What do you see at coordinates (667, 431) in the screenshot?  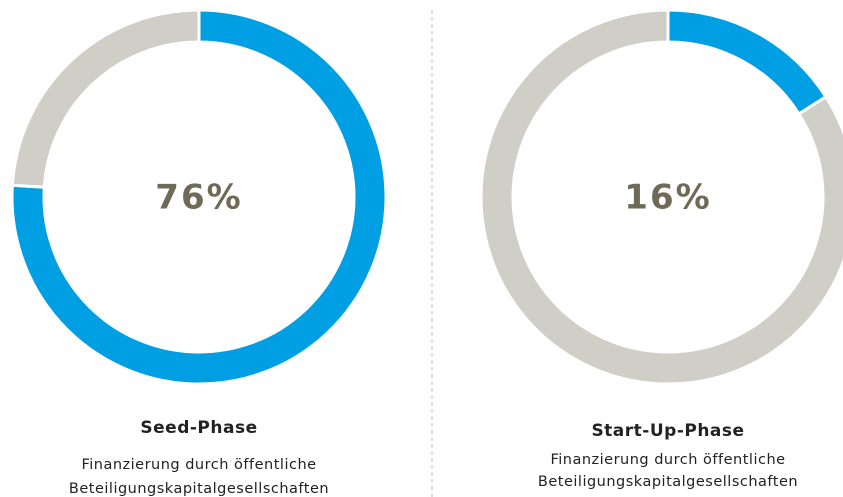 I see `chart-title: Start-Up-Phase` at bounding box center [667, 431].